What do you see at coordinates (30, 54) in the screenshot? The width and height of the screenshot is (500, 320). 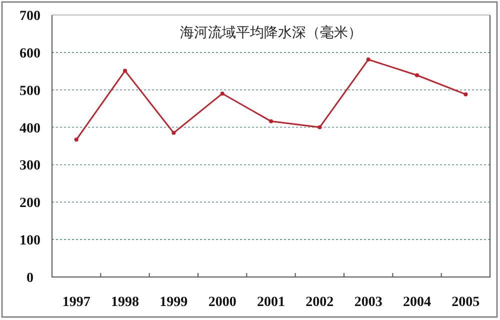 I see `y-tick-label: 600` at bounding box center [30, 54].